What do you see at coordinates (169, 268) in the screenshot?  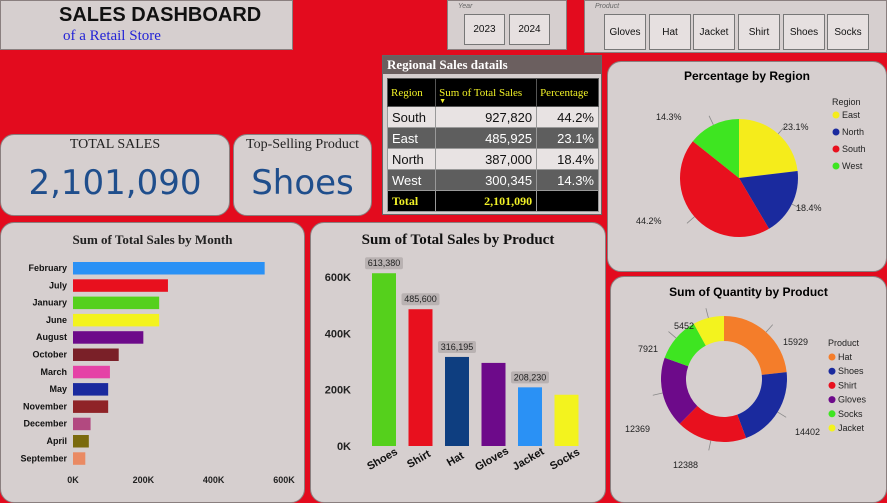 I see `month-bar-february` at bounding box center [169, 268].